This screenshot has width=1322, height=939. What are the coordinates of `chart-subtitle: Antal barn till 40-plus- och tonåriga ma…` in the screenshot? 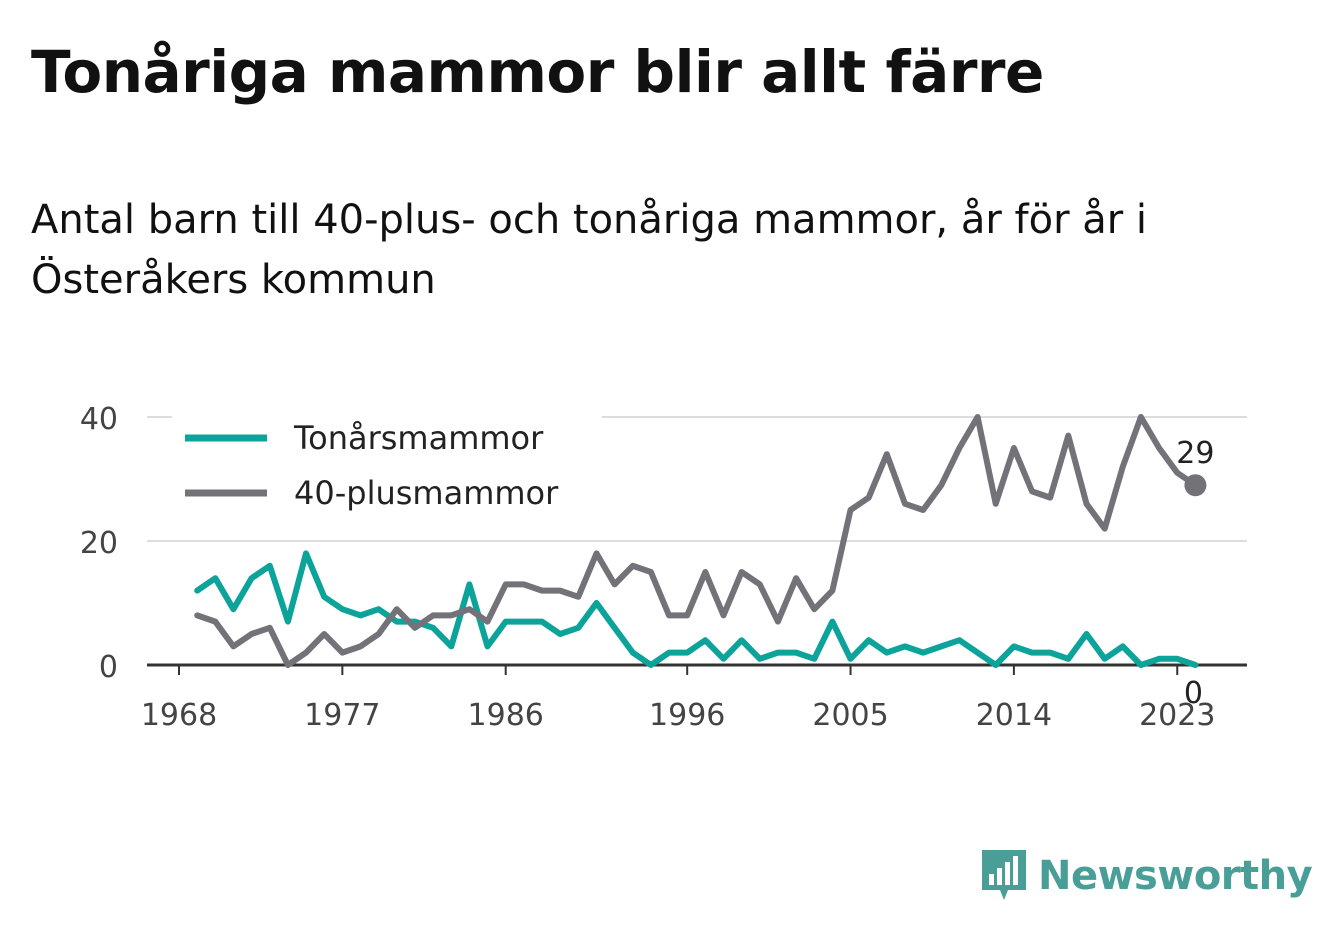 It's located at (589, 250).